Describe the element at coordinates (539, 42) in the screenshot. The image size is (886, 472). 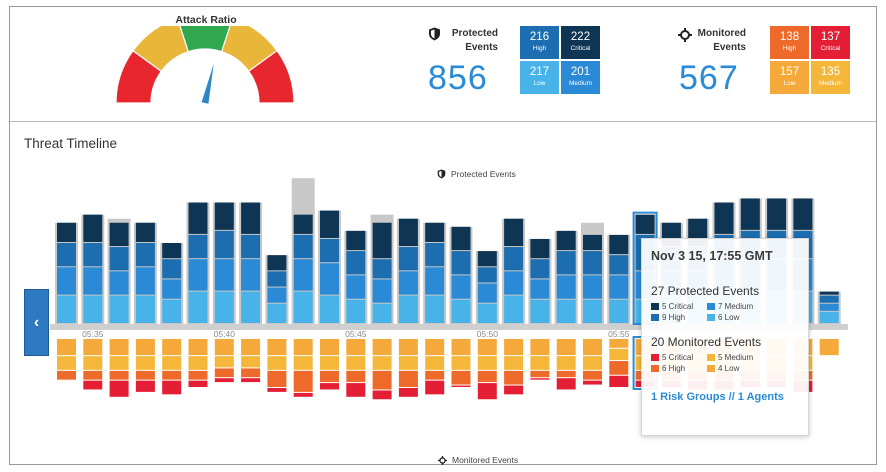
I see `protected-high-tile: 216 High` at that location.